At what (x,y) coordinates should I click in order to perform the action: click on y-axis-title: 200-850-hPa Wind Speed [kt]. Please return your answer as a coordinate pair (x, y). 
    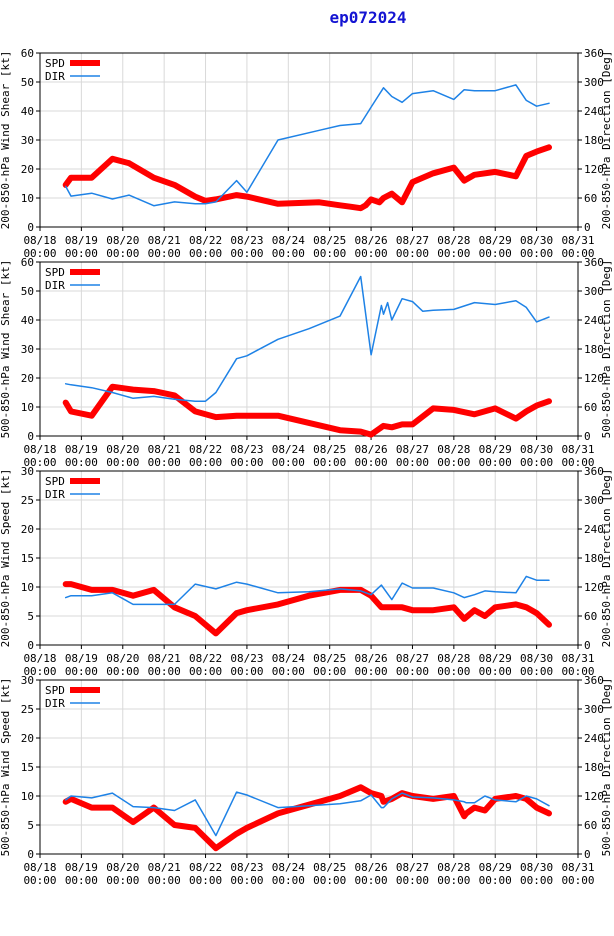
    Looking at the image, I should click on (6, 558).